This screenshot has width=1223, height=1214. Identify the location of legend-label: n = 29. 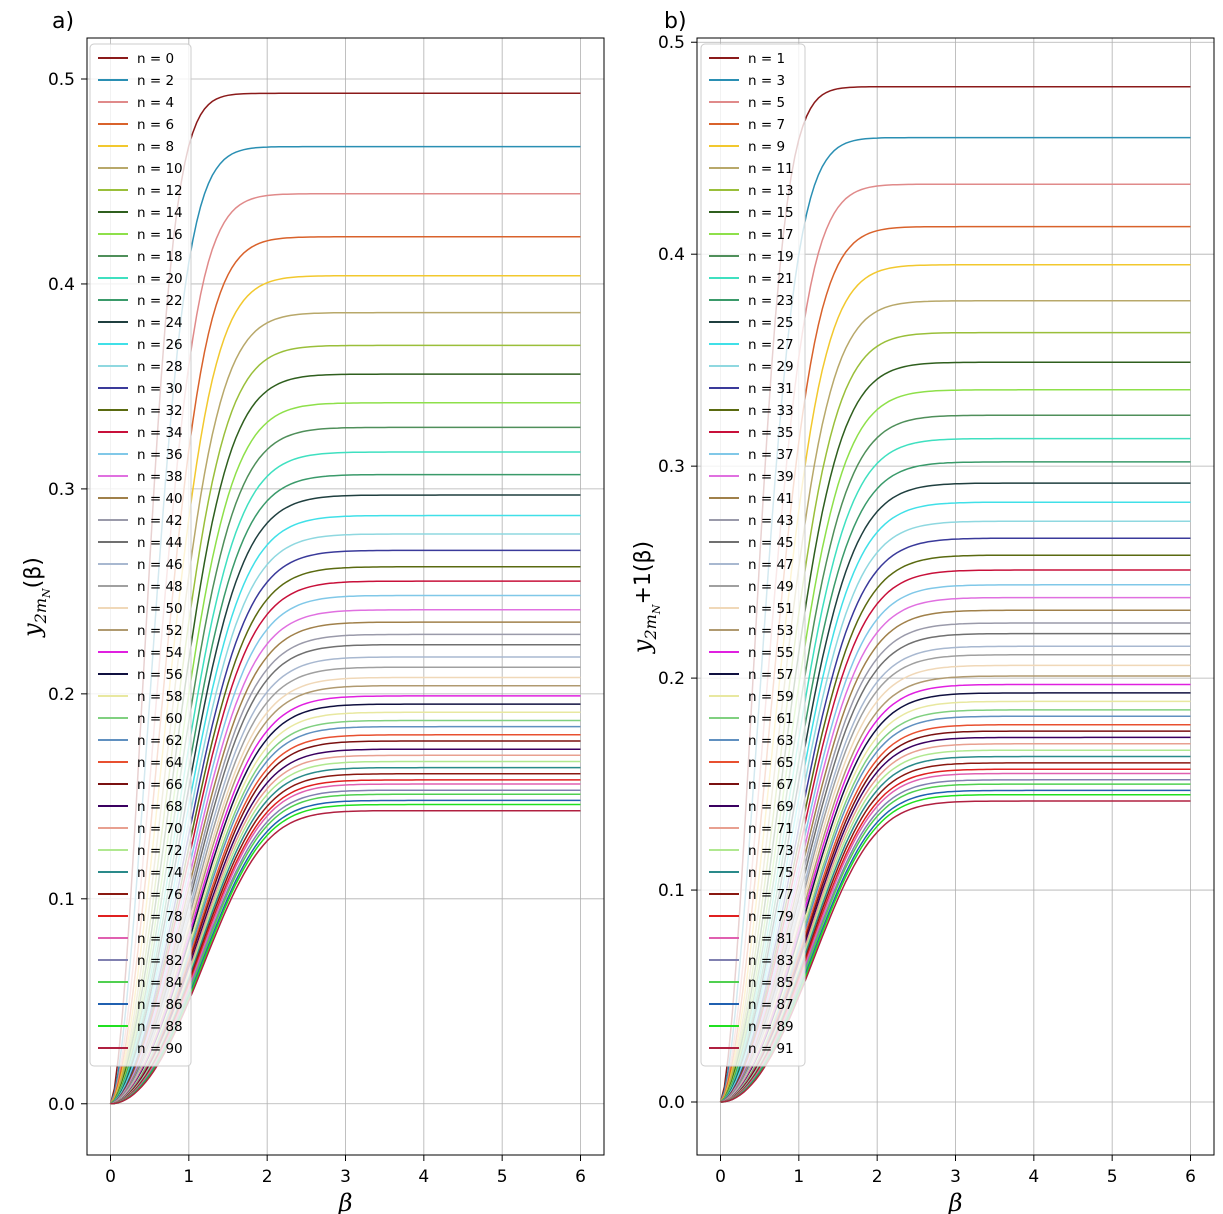
(771, 367).